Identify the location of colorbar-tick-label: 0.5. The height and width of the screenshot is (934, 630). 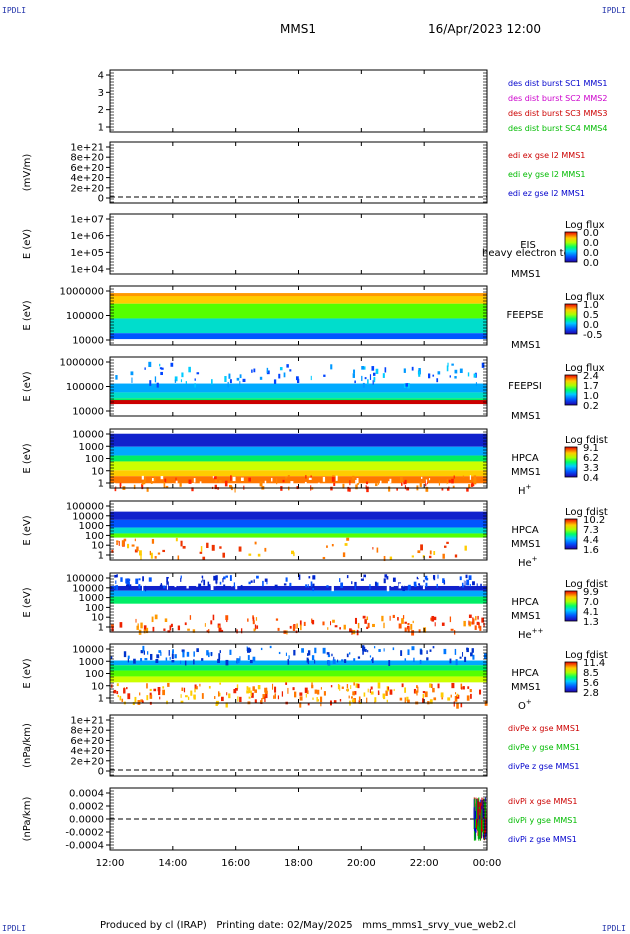
(591, 315).